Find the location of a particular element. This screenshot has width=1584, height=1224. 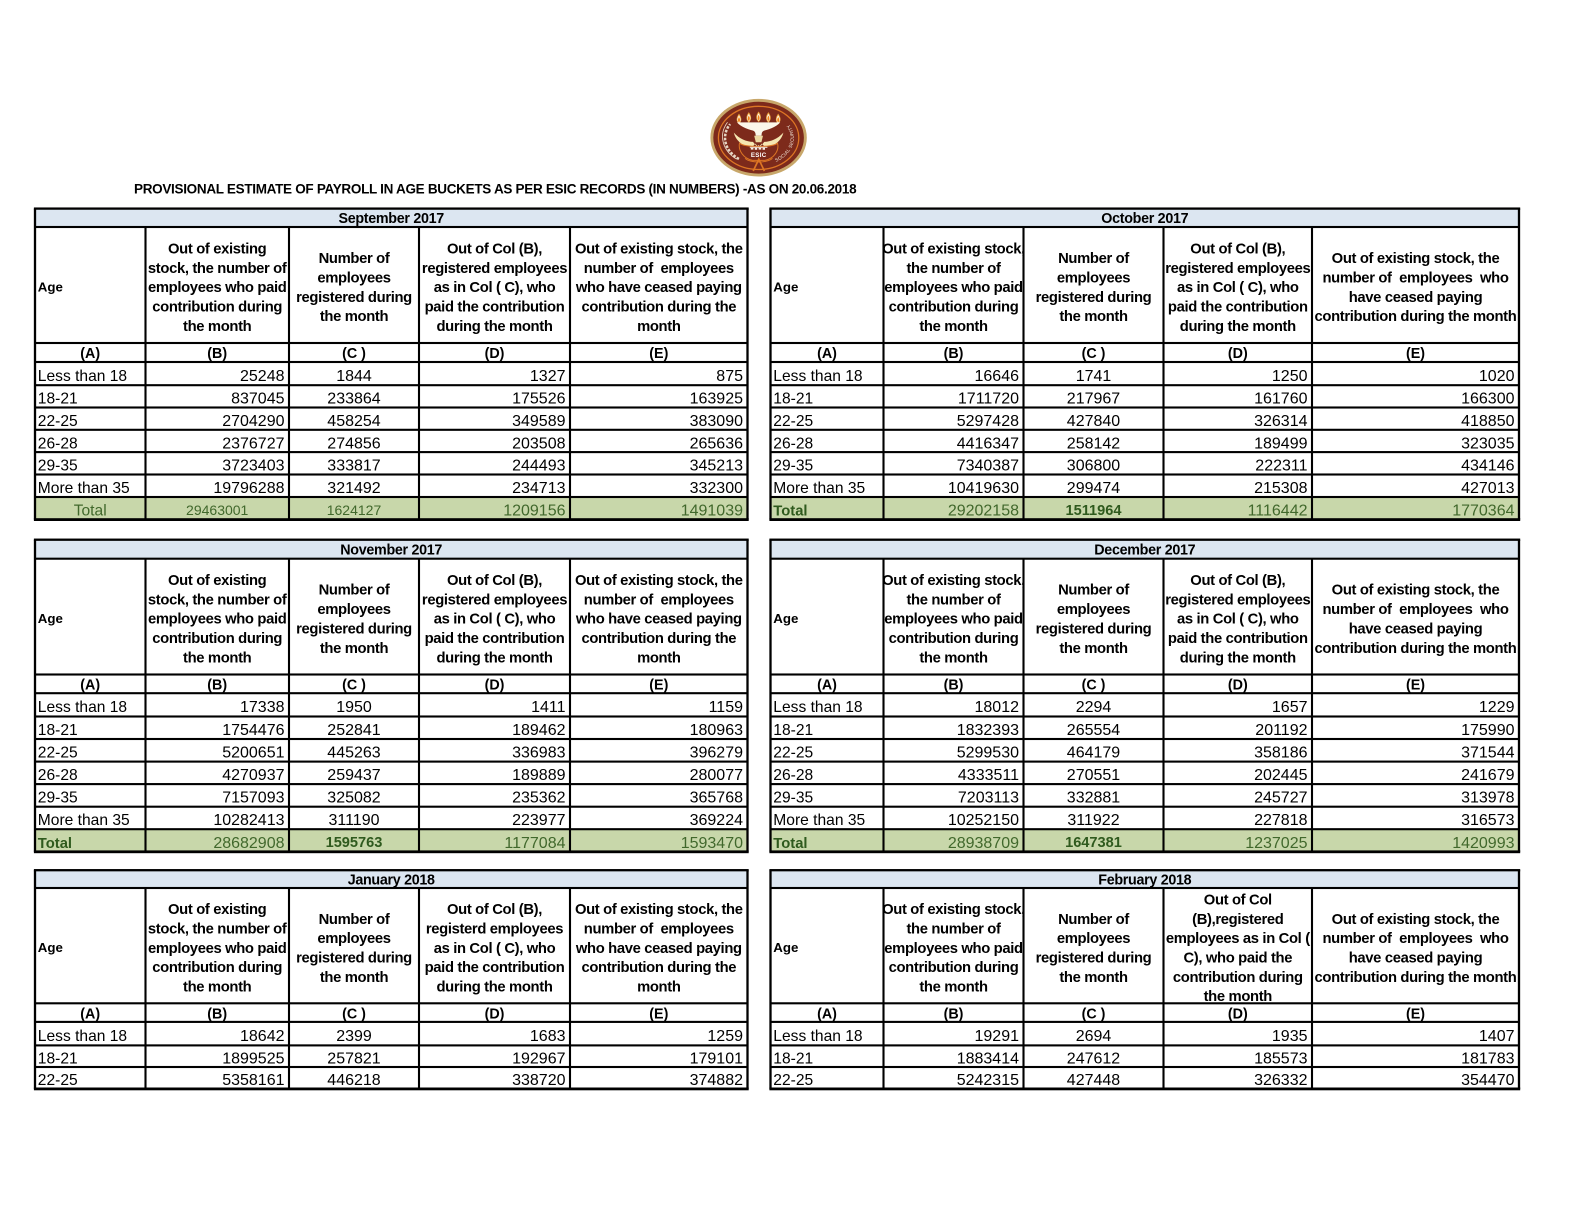

svg-text: 313978 is located at coordinates (1487, 798).